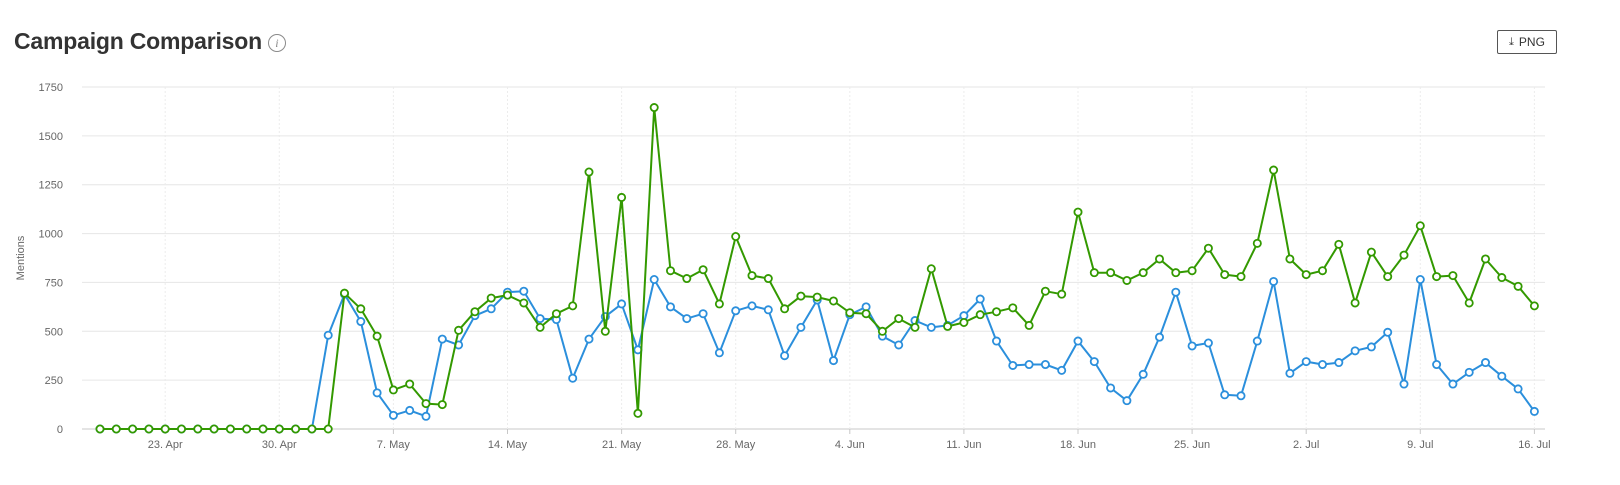 Image resolution: width=1620 pixels, height=485 pixels. I want to click on chart-title: Campaign Comparison, so click(138, 41).